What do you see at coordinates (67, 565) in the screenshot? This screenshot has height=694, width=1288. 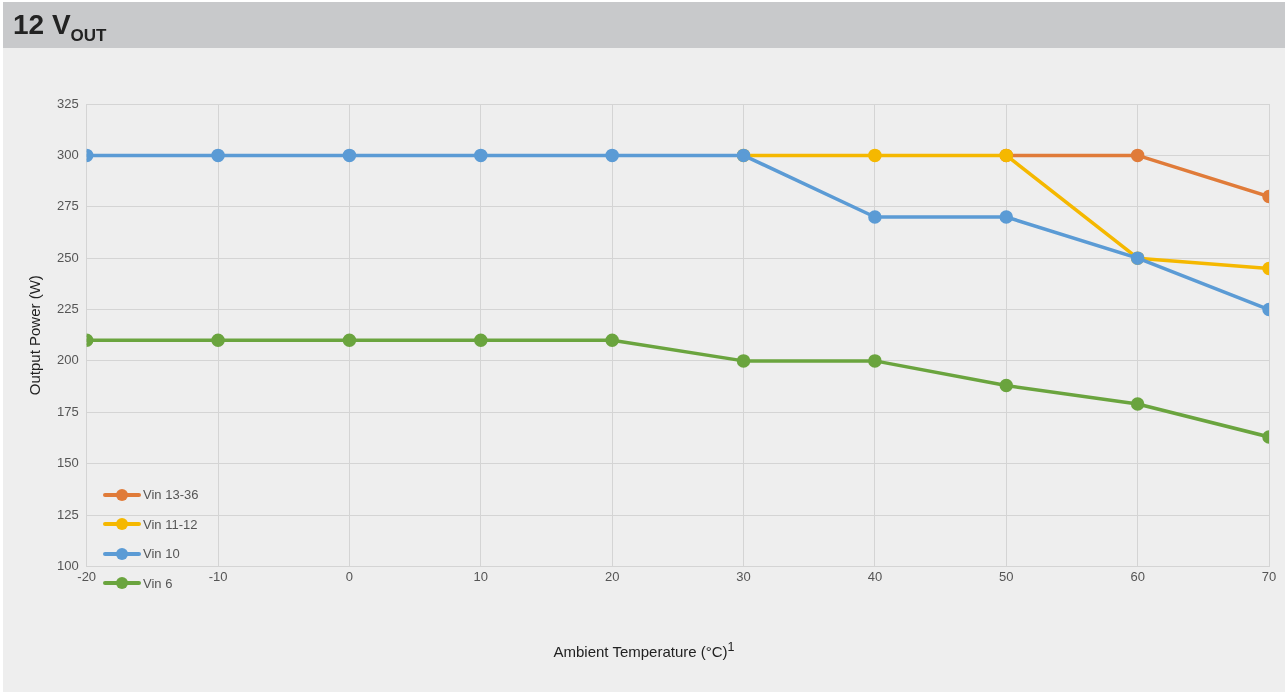 I see `y-tick-label: 100` at bounding box center [67, 565].